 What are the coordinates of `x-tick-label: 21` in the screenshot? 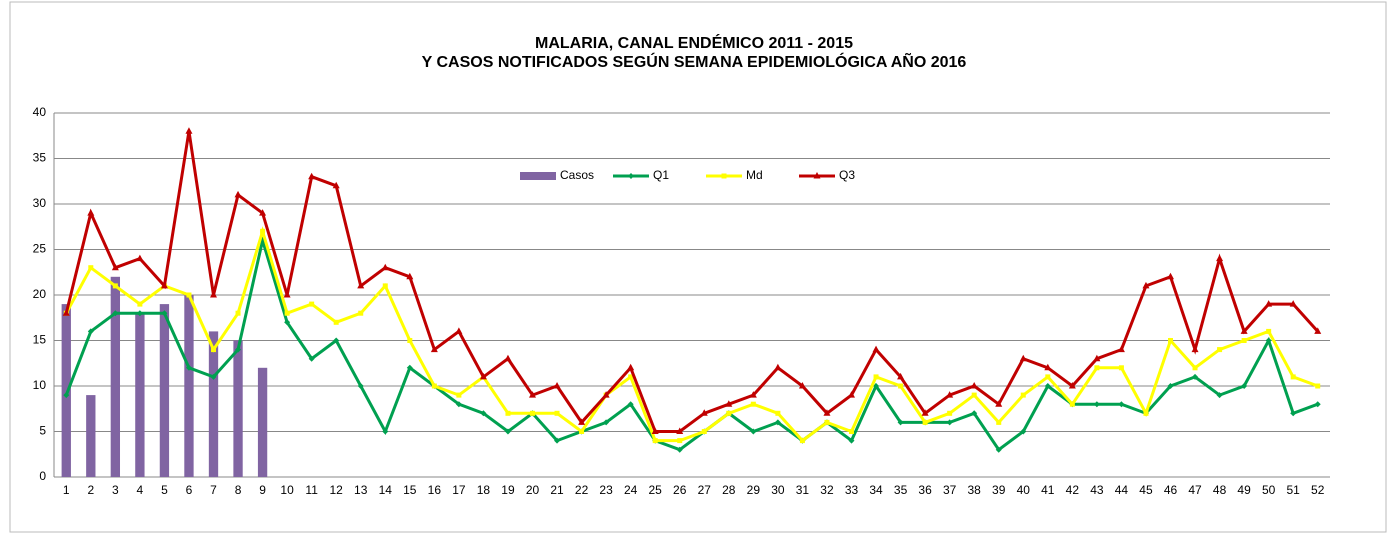 It's located at (557, 490).